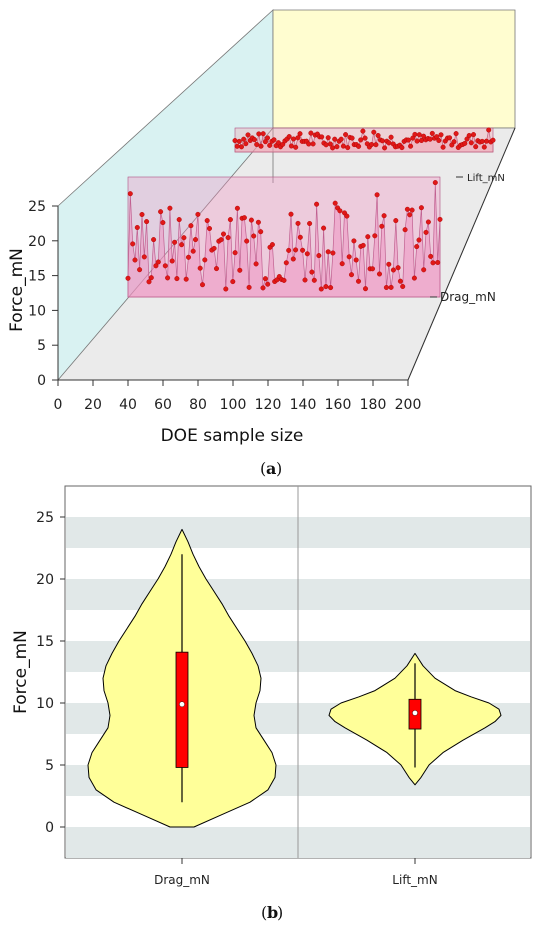  What do you see at coordinates (373, 405) in the screenshot?
I see `x-tick-label: 180` at bounding box center [373, 405].